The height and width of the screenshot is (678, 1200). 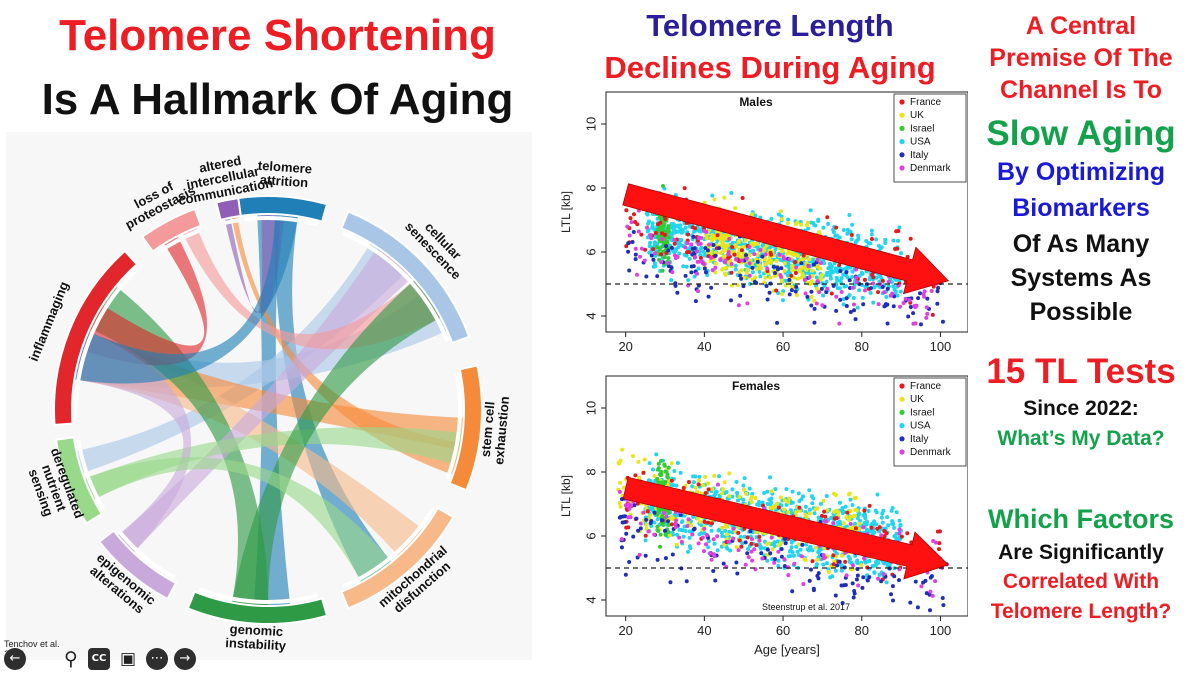 What do you see at coordinates (15, 659) in the screenshot?
I see `back-icon: ←` at bounding box center [15, 659].